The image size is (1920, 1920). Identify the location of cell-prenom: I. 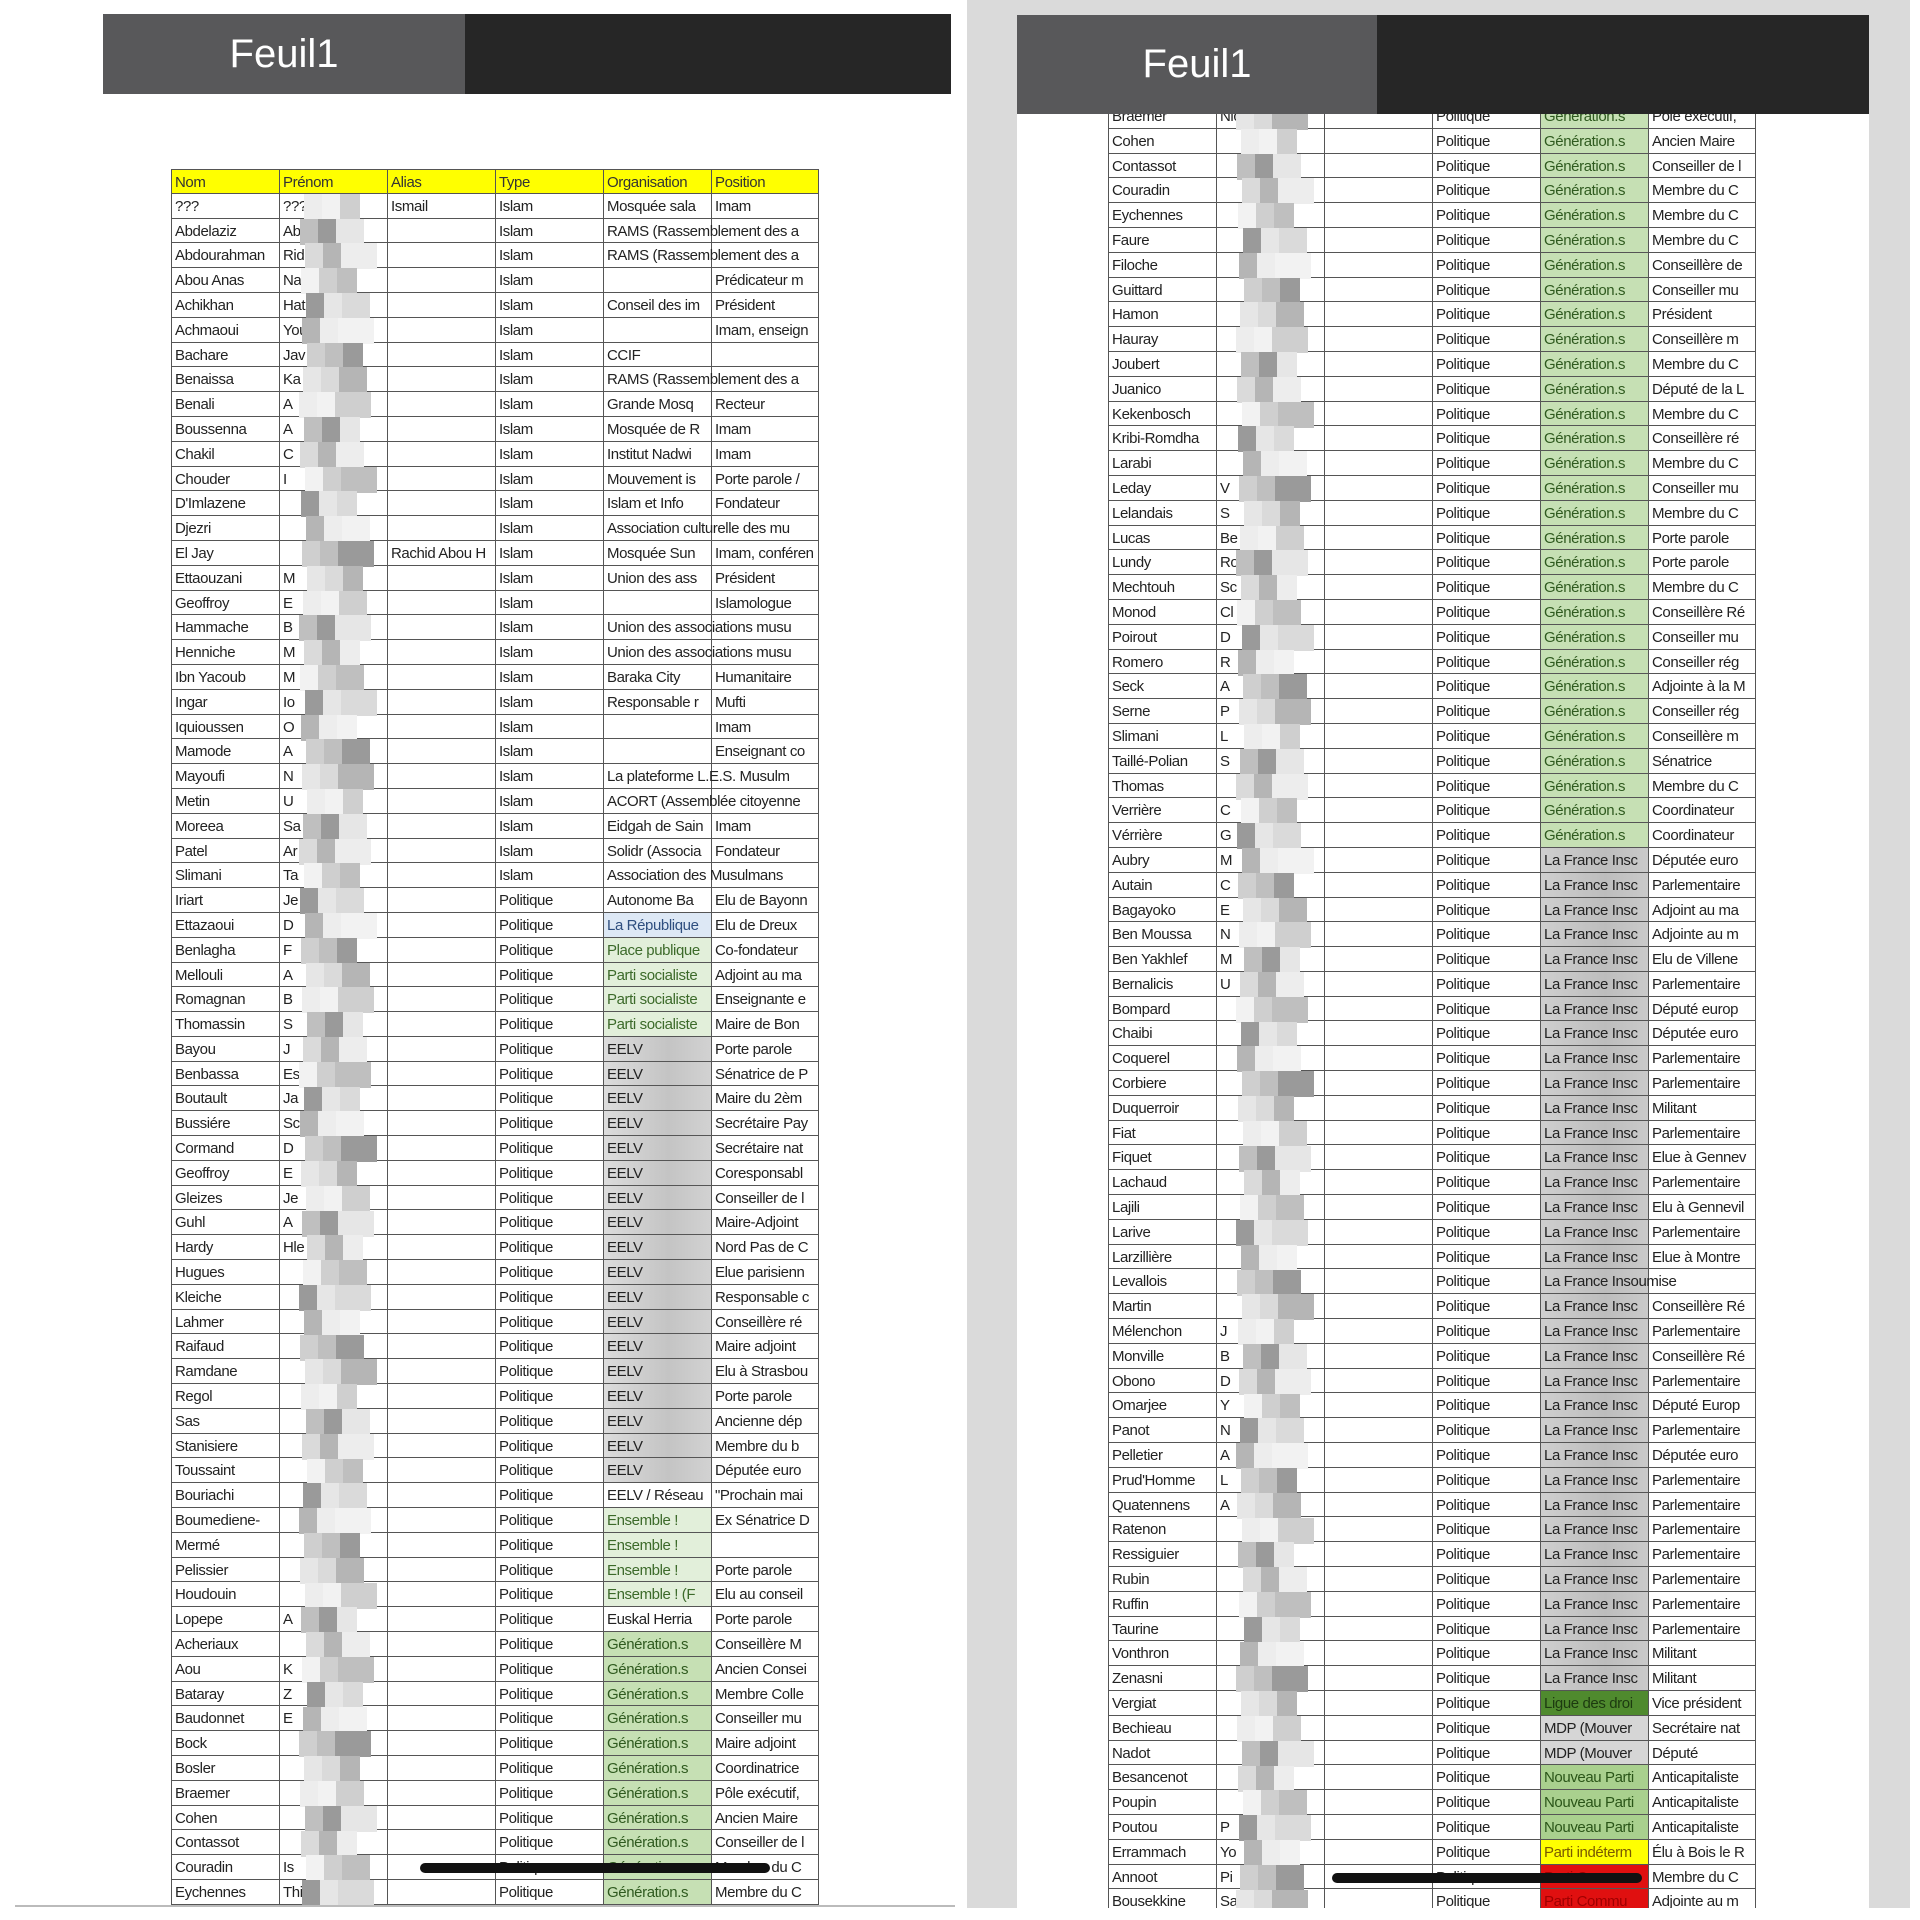
(333, 478).